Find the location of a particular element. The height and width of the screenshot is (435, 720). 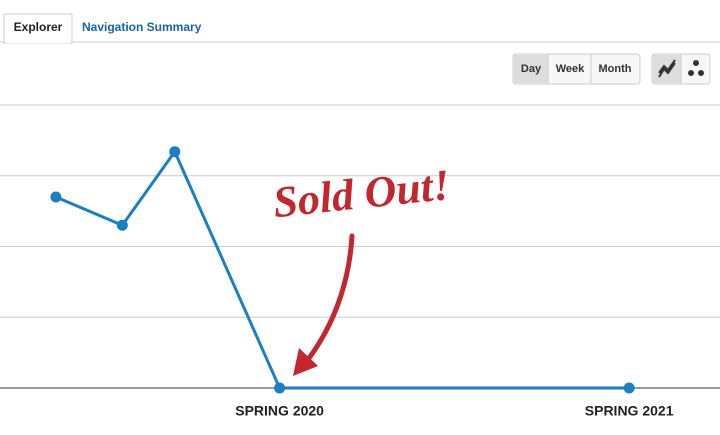

x-tick-label: SPRING 2020 is located at coordinates (279, 411).